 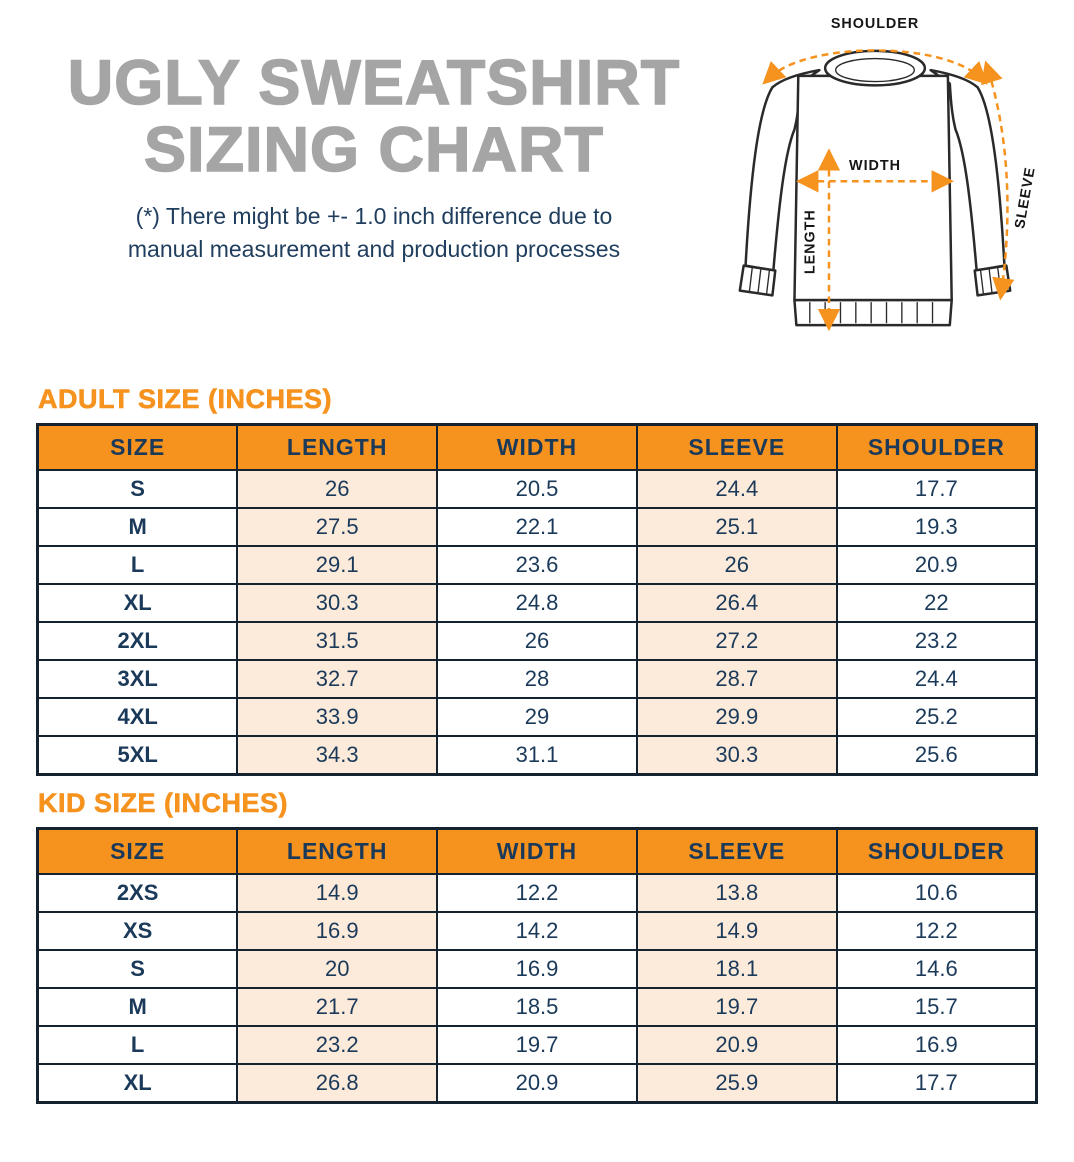 I want to click on measurement-cell: 23.6, so click(x=537, y=565).